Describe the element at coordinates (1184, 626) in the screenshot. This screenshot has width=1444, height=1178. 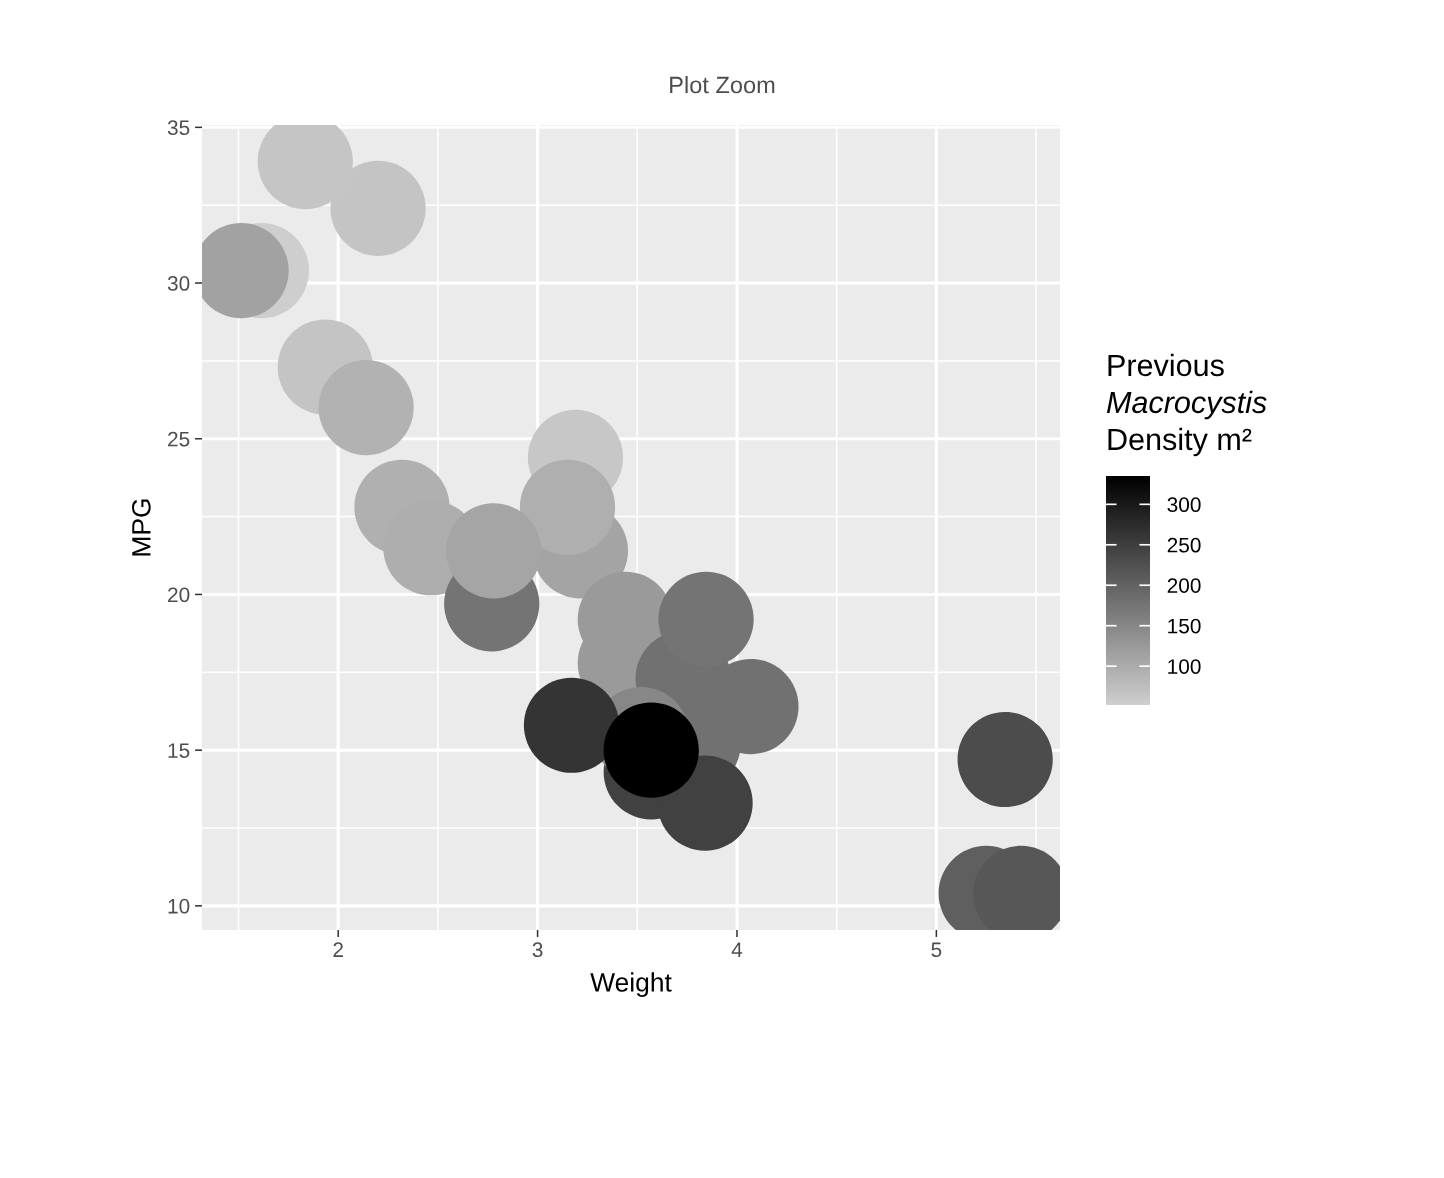
I see `color-bar-label: 150` at that location.